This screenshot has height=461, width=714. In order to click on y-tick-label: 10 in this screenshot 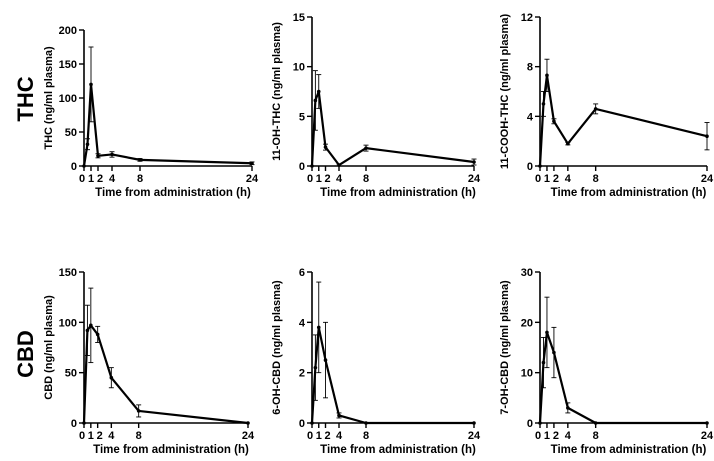, I will do `click(527, 374)`.